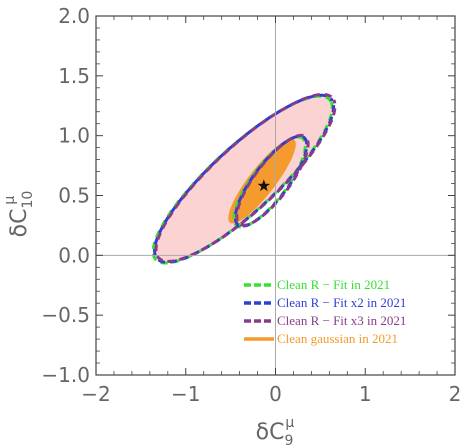 The image size is (463, 448). What do you see at coordinates (65, 315) in the screenshot?
I see `y-tick-label: −0.5` at bounding box center [65, 315].